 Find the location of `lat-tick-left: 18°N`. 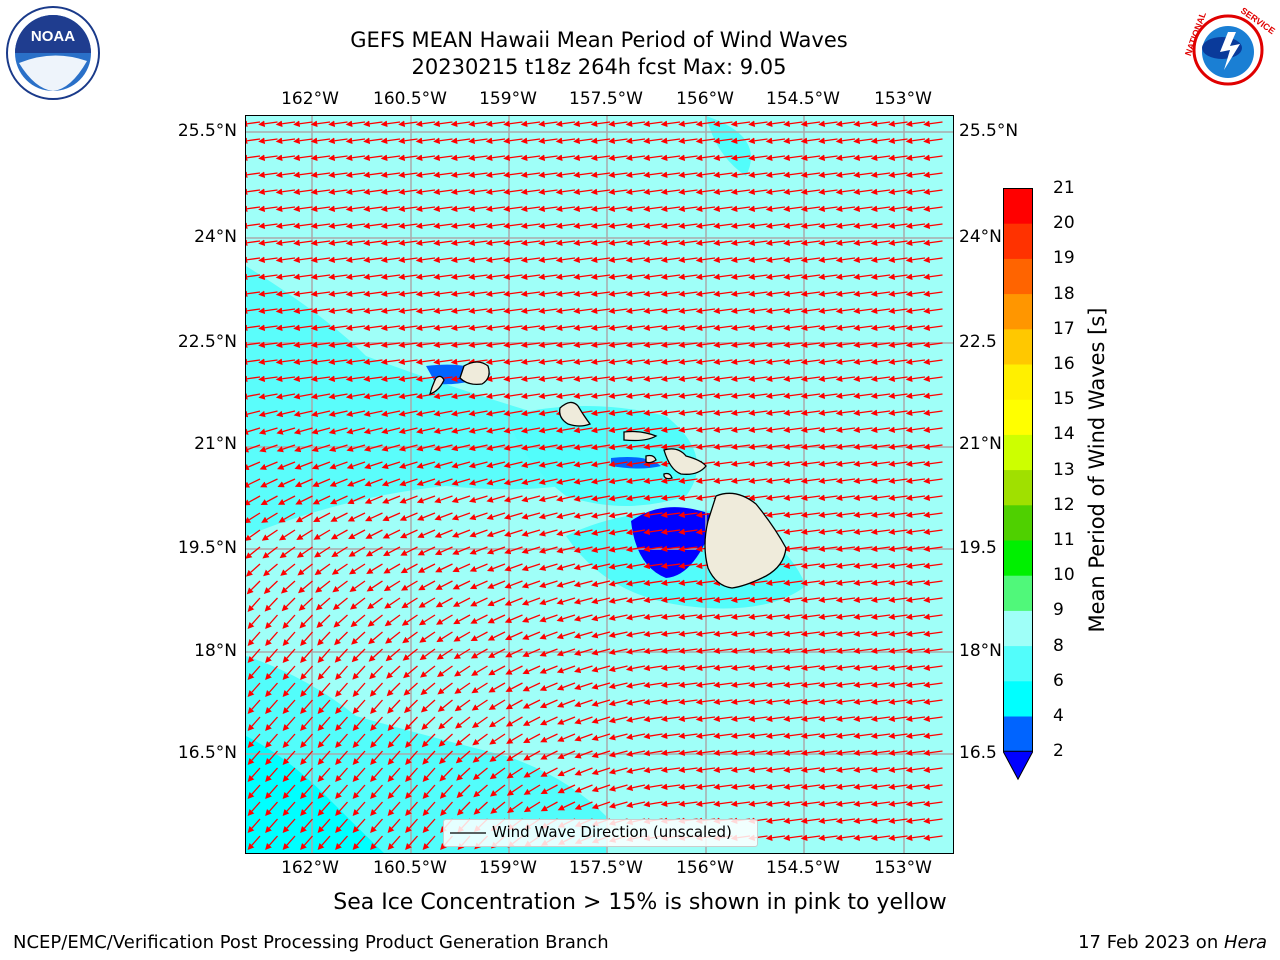

lat-tick-left: 18°N is located at coordinates (215, 651).